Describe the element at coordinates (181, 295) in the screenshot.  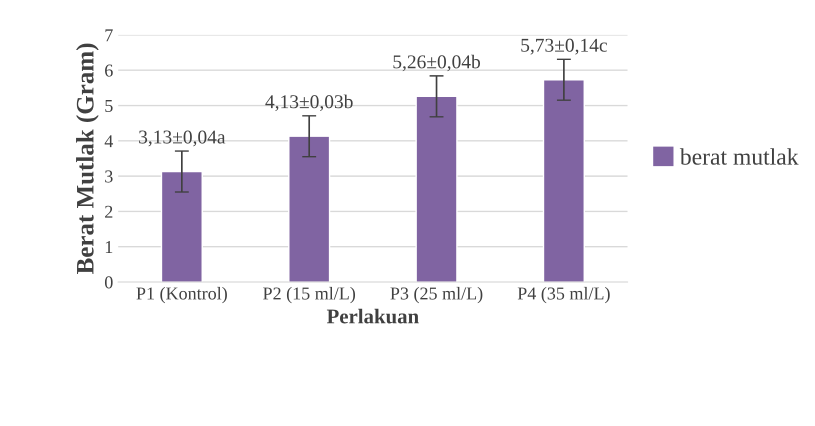
I see `x-tick-label: P1 (Kontrol)` at that location.